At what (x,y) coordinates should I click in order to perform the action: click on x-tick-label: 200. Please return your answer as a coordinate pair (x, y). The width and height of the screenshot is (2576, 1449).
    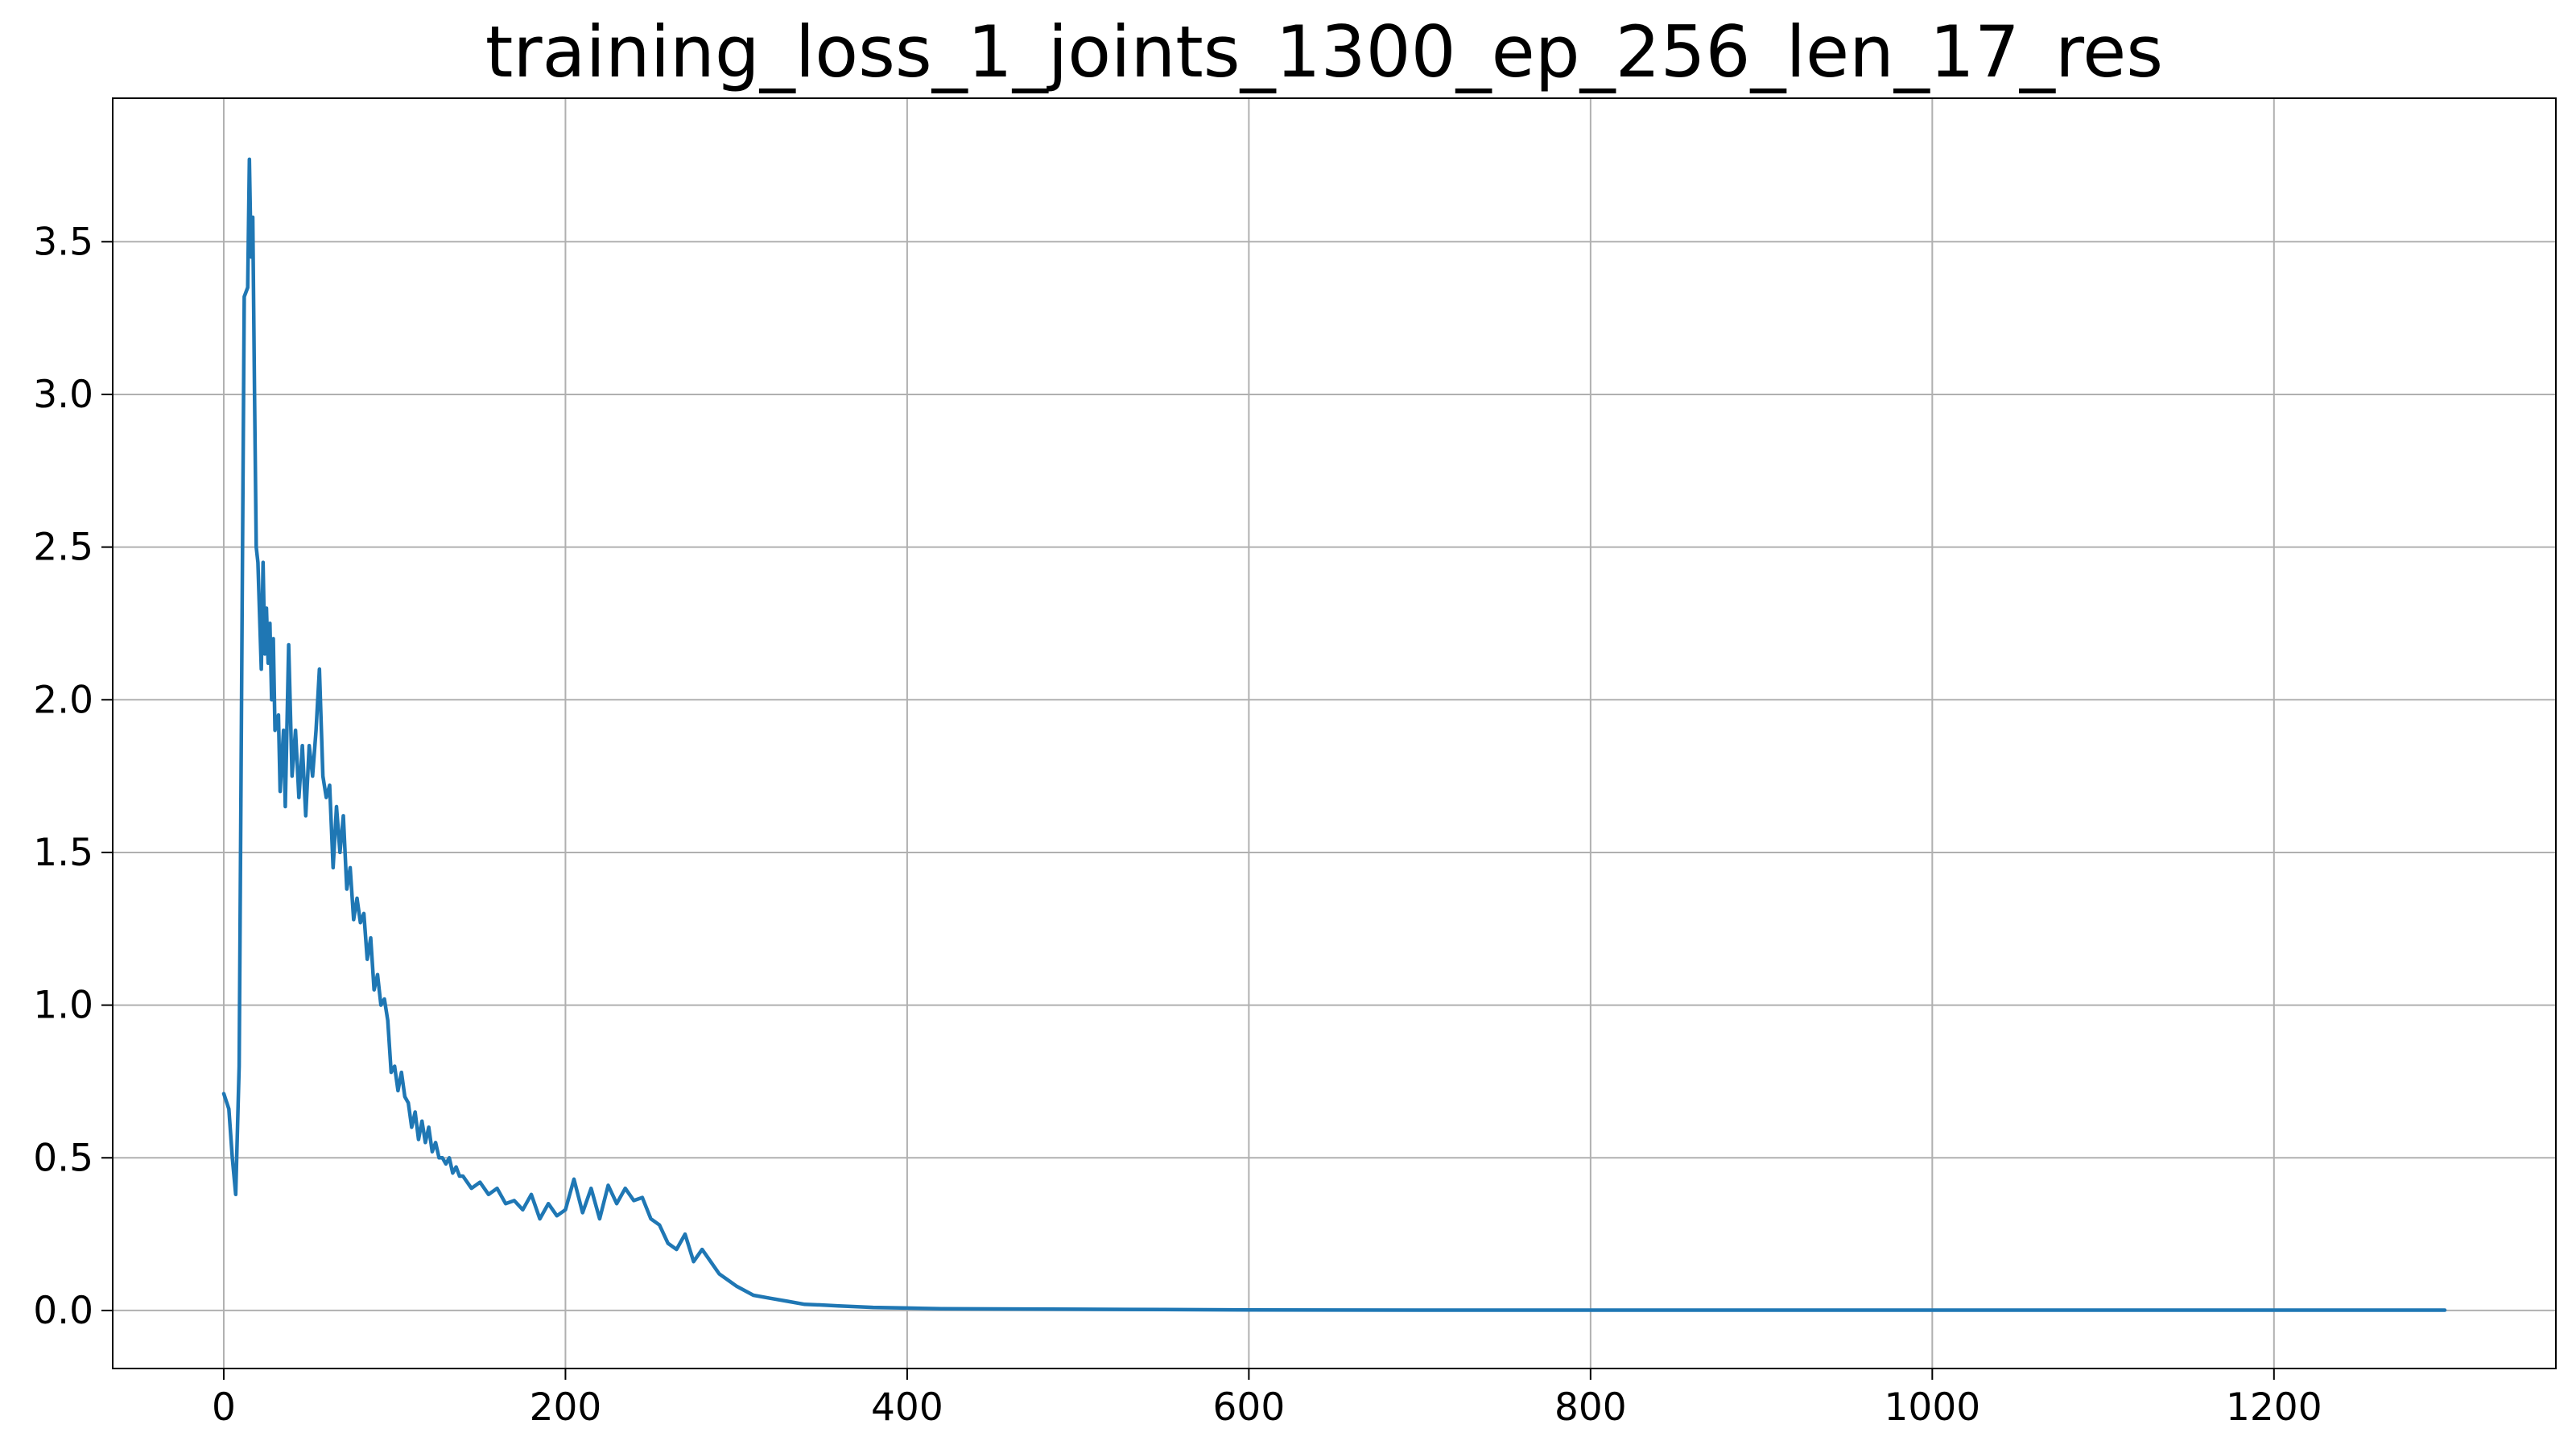
    Looking at the image, I should click on (566, 1407).